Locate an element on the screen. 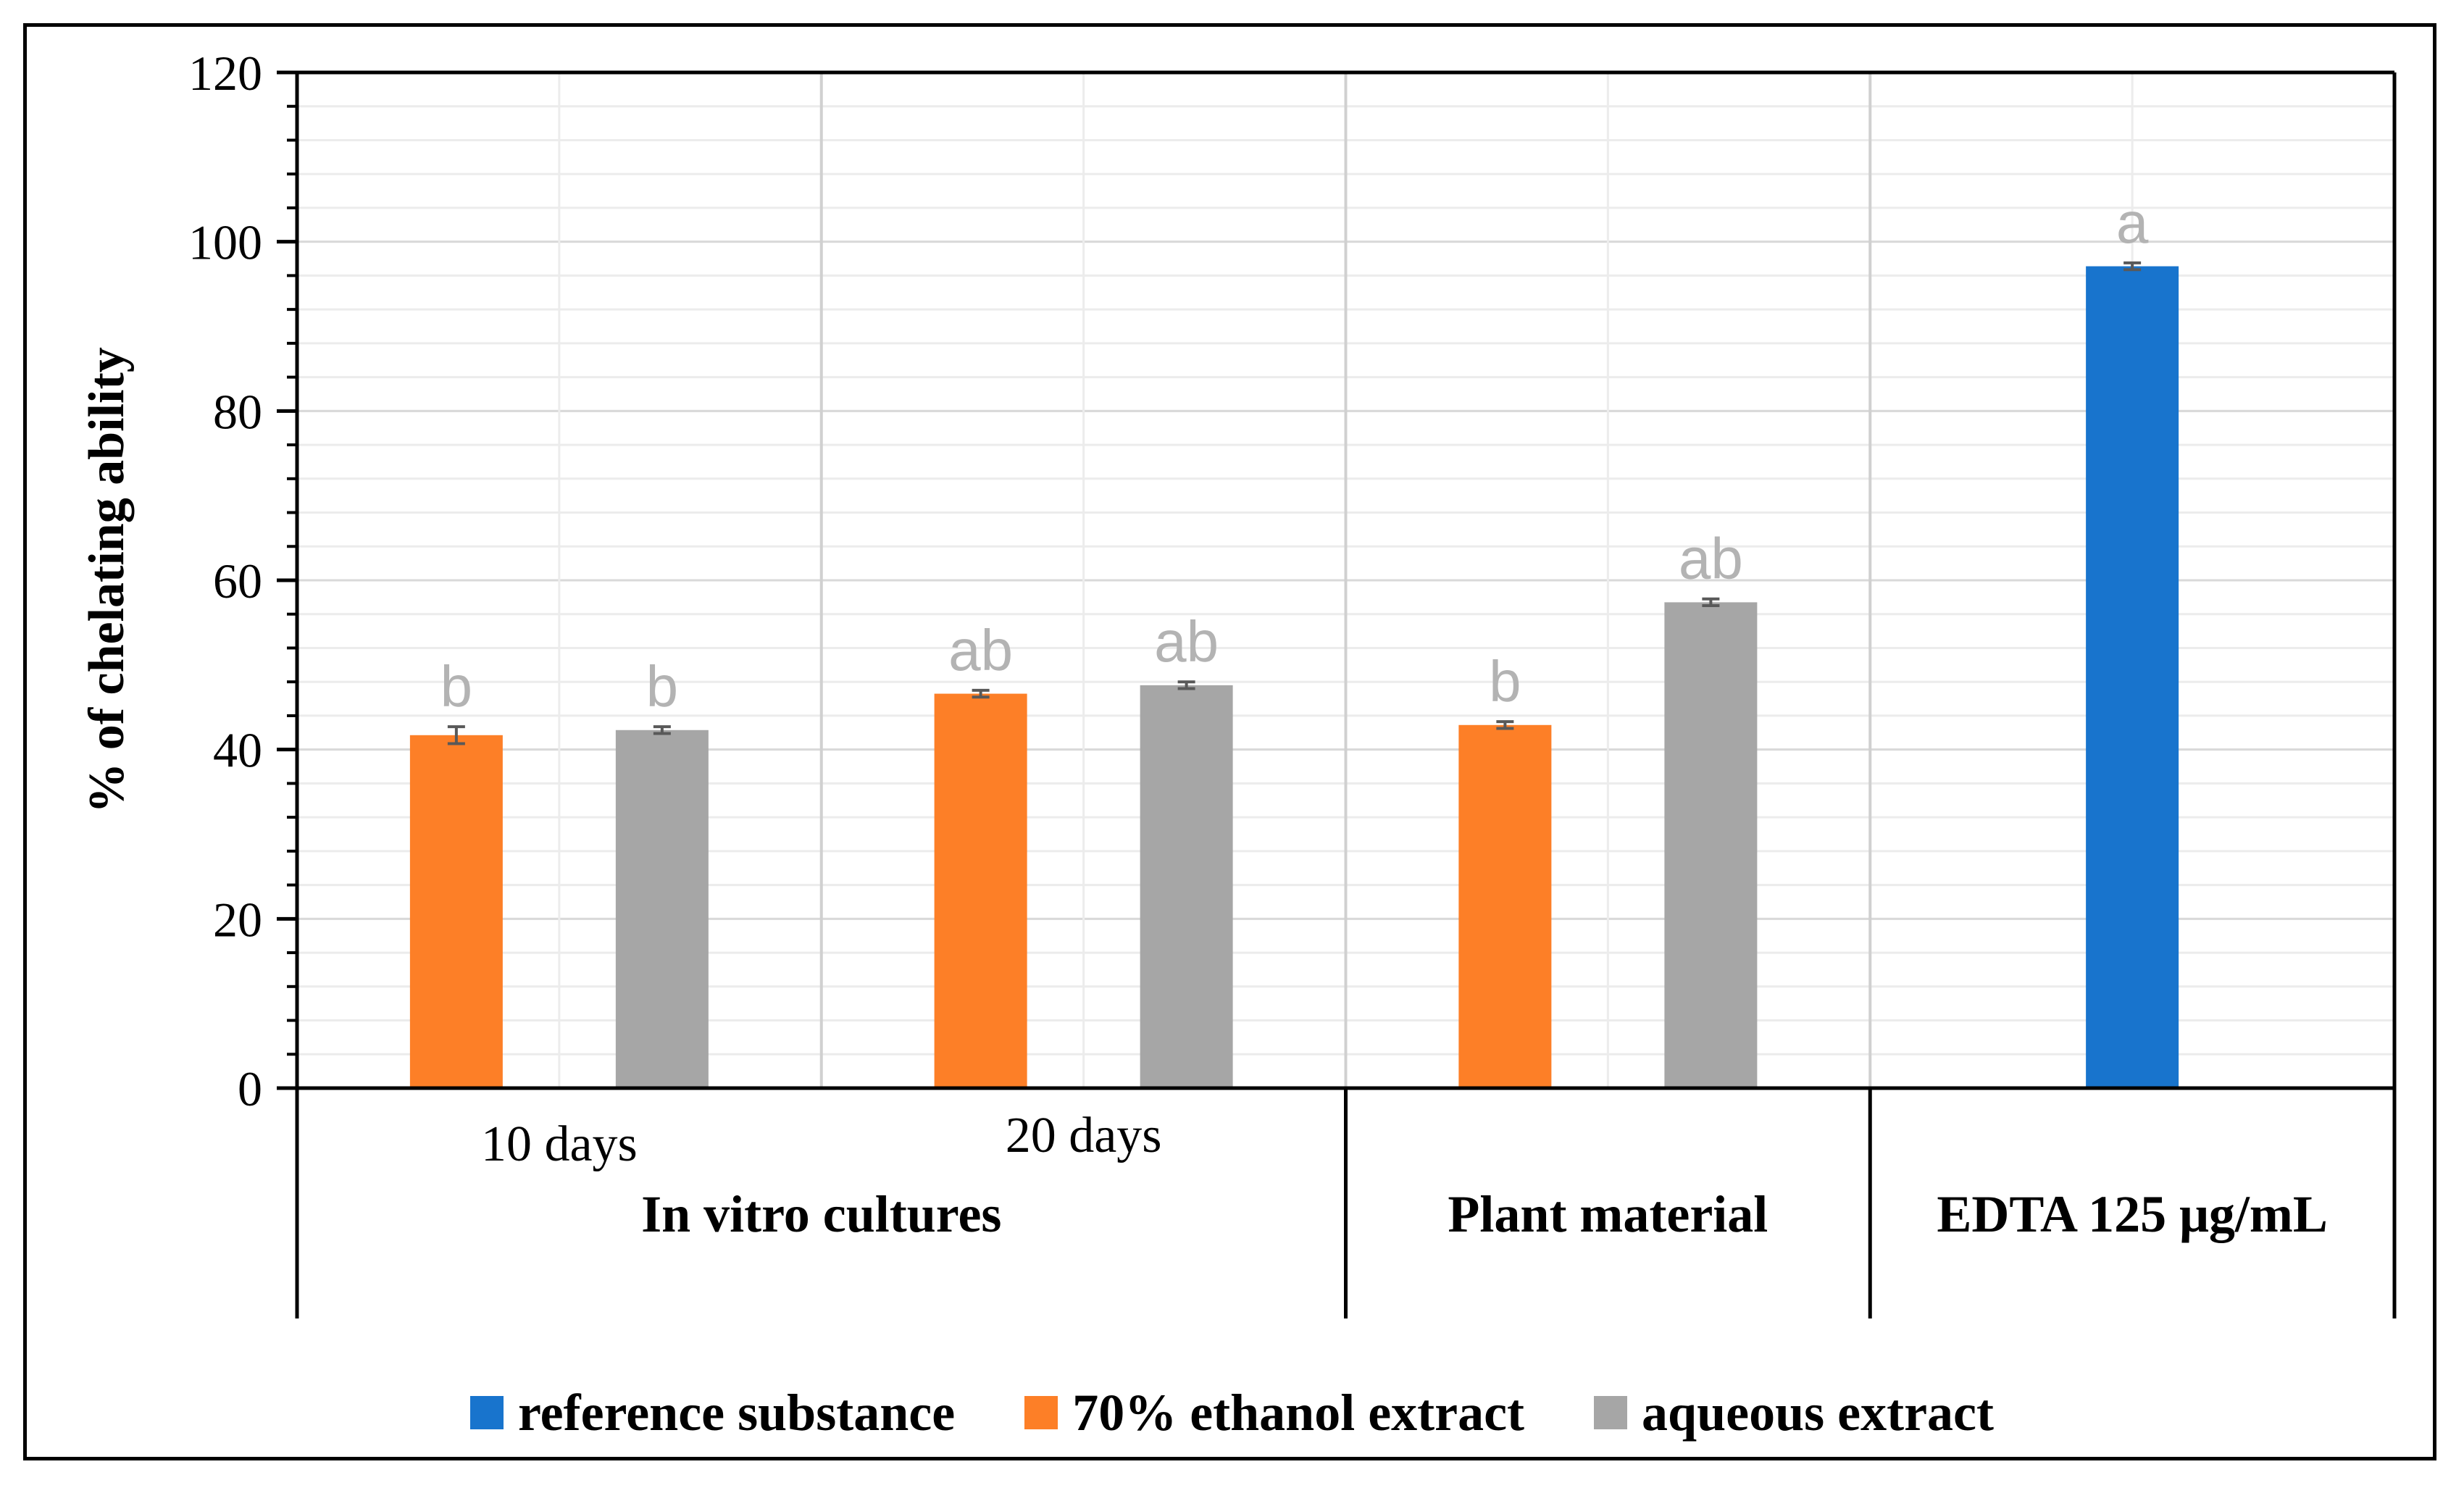 The width and height of the screenshot is (2464, 1488). y-tick-label: 60 is located at coordinates (237, 581).